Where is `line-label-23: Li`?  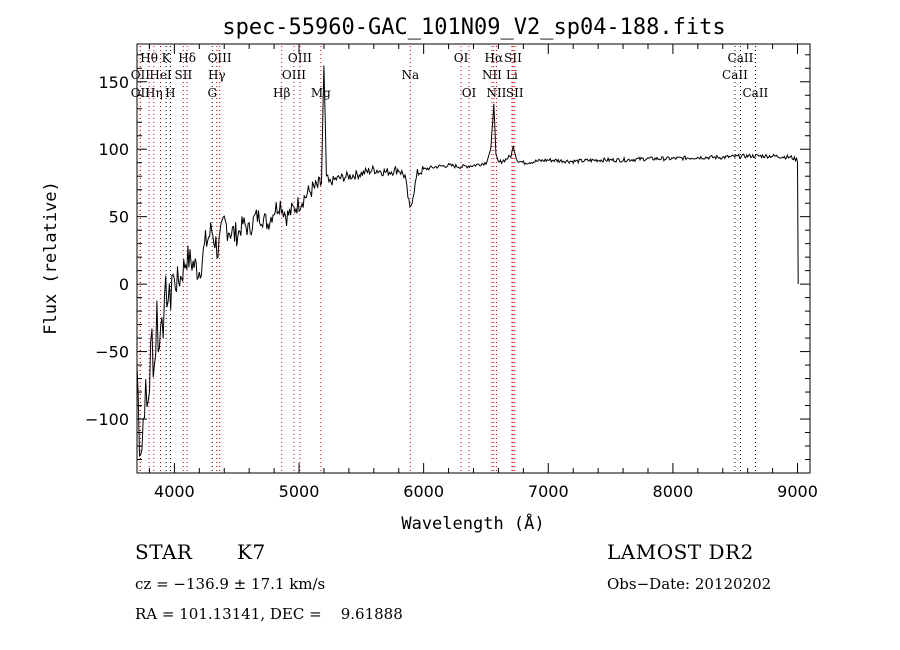 line-label-23: Li is located at coordinates (512, 75).